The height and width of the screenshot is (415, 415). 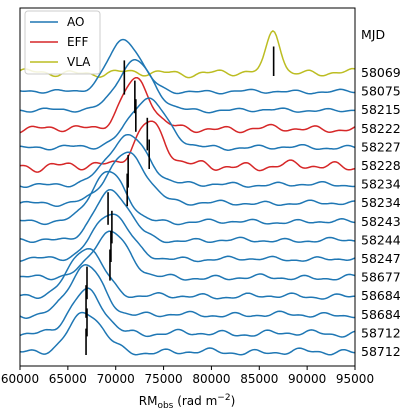 What do you see at coordinates (373, 34) in the screenshot?
I see `right-axis-title: MJD` at bounding box center [373, 34].